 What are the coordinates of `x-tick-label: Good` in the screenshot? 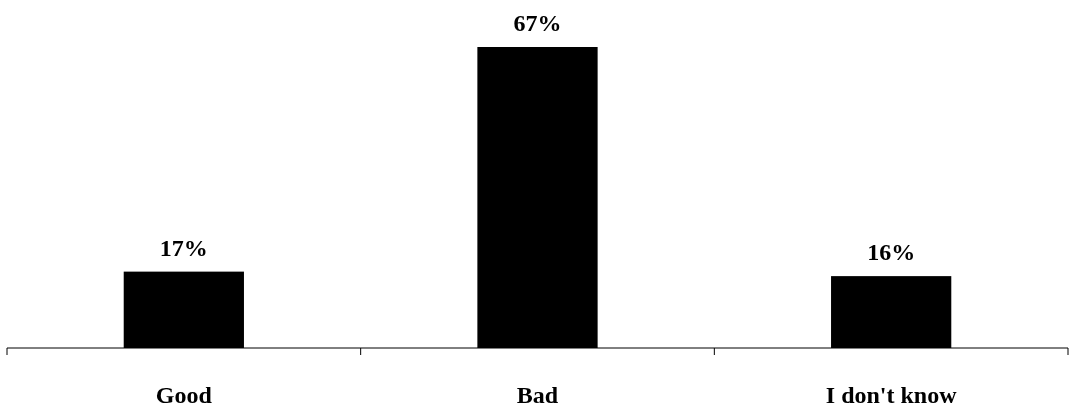 It's located at (184, 395).